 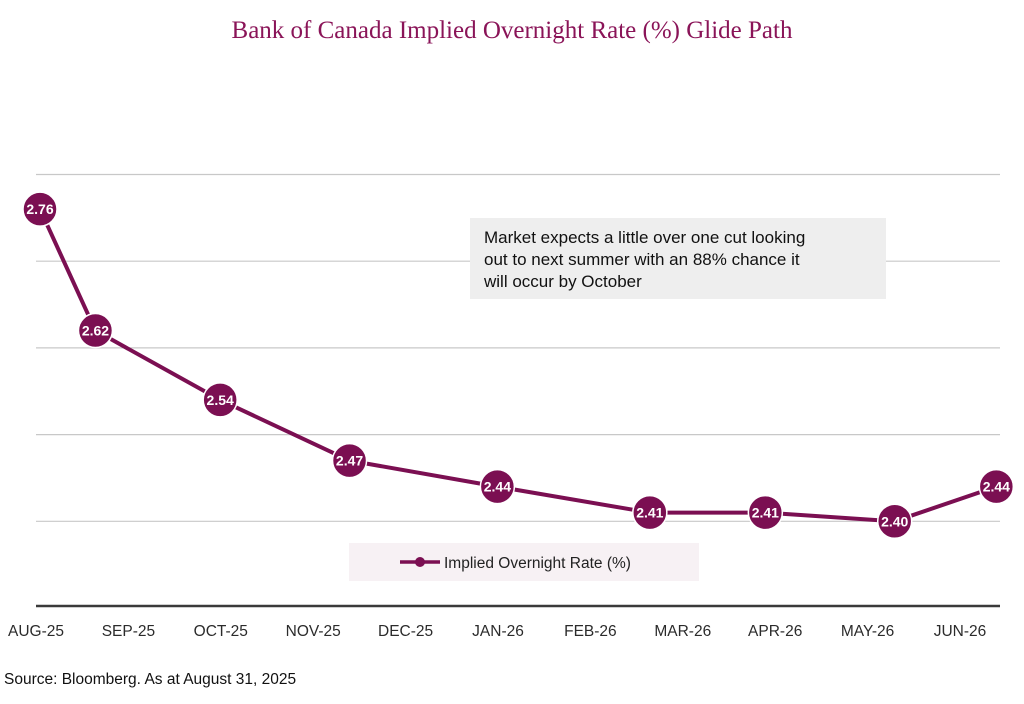 I want to click on data-label: 2.76, so click(x=39, y=209).